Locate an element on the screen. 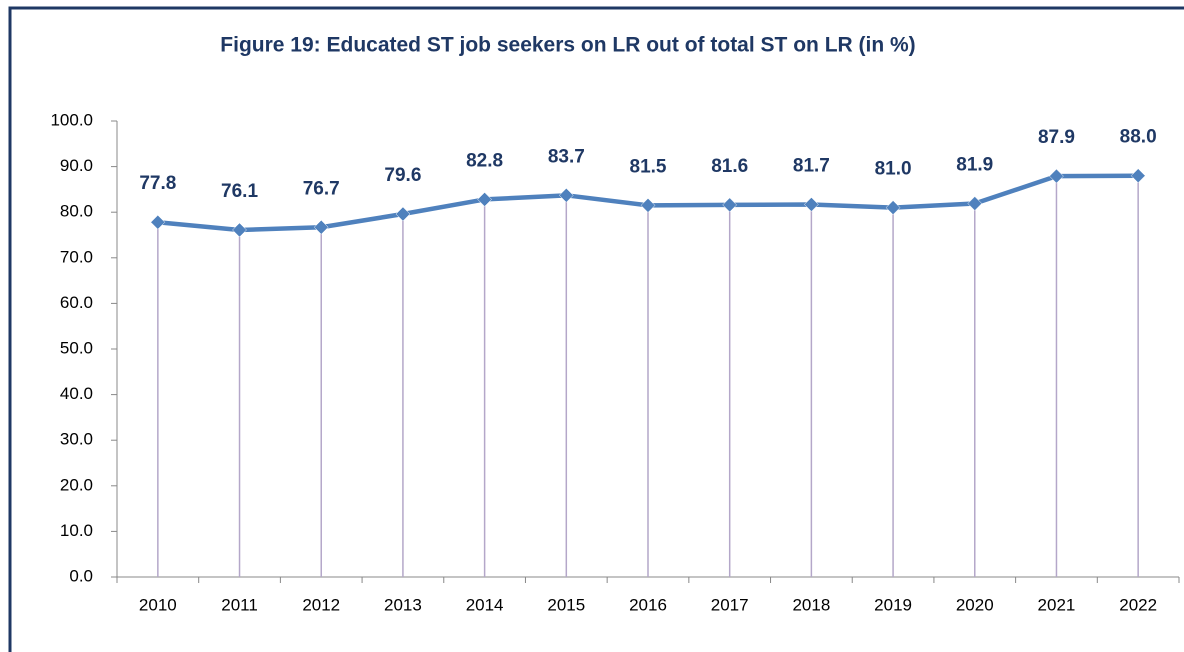 The image size is (1184, 652). data-label: 81.9 is located at coordinates (974, 165).